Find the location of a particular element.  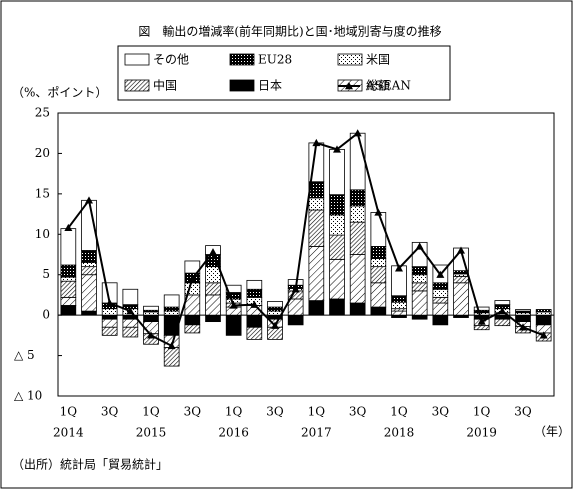

source-note: （出所）統計局「貿易統計」 is located at coordinates (90, 464).